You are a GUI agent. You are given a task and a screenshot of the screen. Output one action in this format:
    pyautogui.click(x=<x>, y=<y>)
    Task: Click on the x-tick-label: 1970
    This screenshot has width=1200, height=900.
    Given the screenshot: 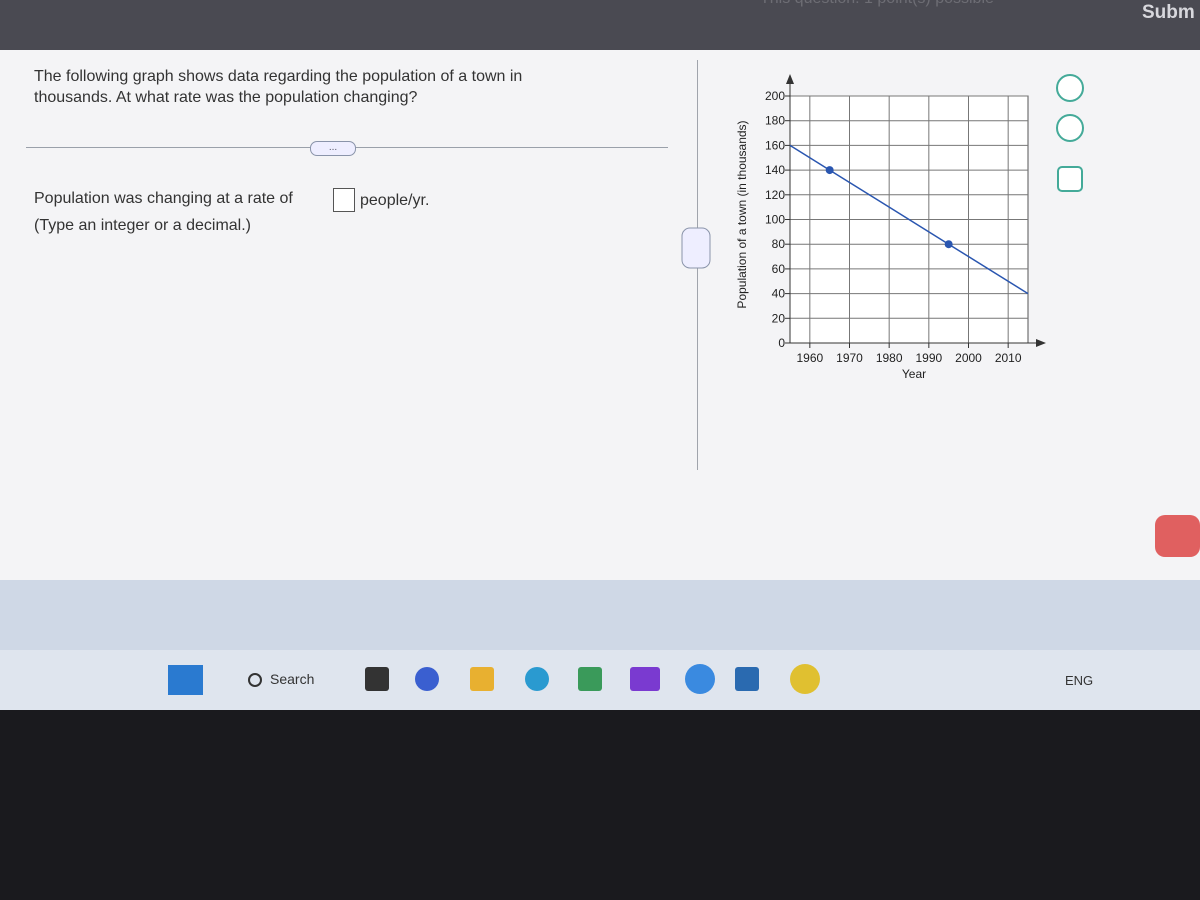 What is the action you would take?
    pyautogui.click(x=849, y=358)
    